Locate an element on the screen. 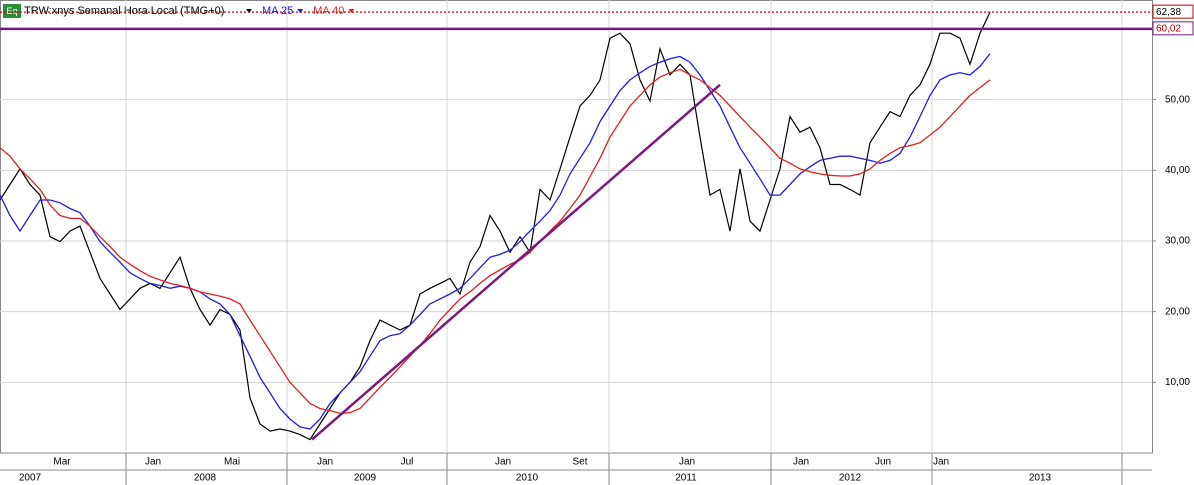 Image resolution: width=1194 pixels, height=485 pixels. x-tick-label: Set is located at coordinates (579, 462).